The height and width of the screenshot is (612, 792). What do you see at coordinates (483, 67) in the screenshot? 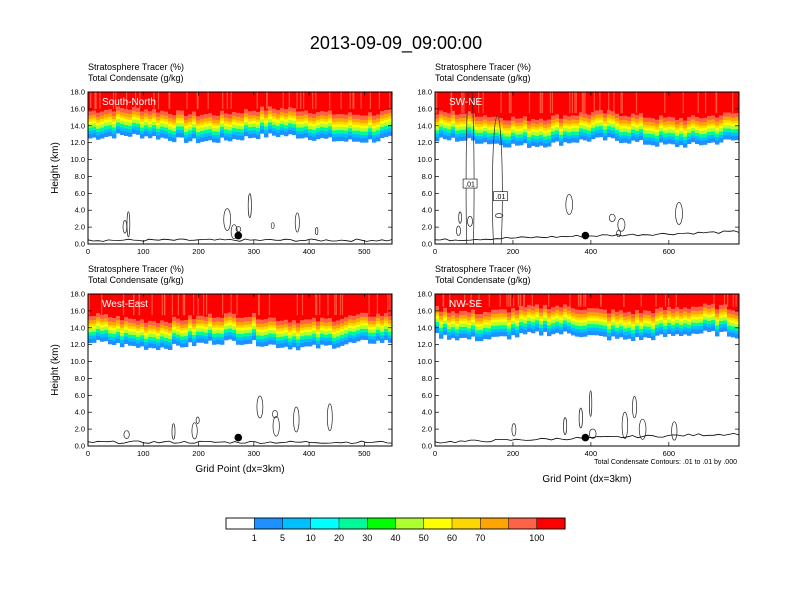
I see `panel-subtitle: Stratosphere Tracer (%)` at bounding box center [483, 67].